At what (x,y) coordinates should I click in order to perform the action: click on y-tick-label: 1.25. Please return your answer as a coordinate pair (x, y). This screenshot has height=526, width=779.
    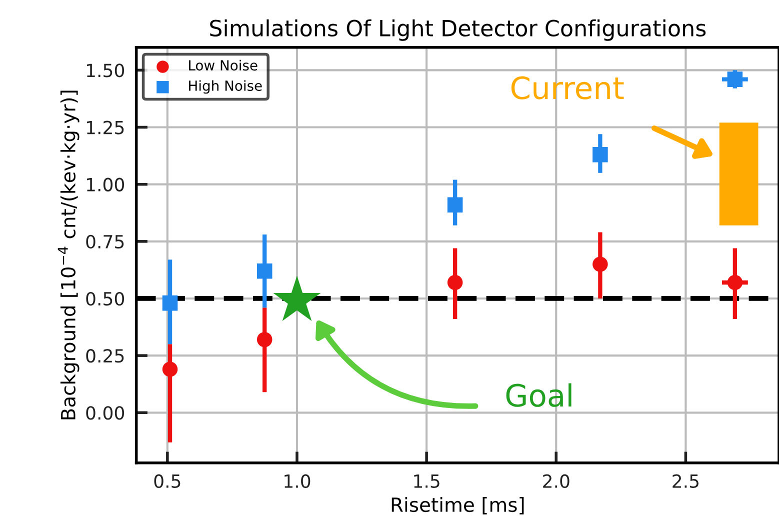
    Looking at the image, I should click on (105, 127).